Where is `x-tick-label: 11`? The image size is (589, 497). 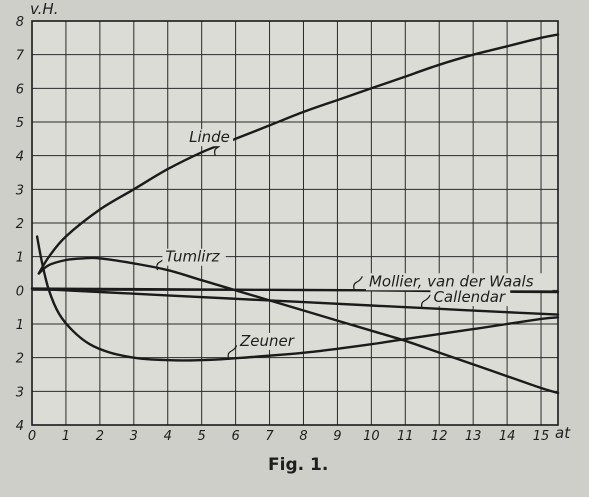 x-tick-label: 11 is located at coordinates (405, 436).